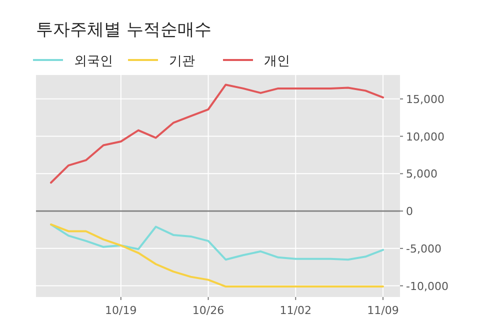 The height and width of the screenshot is (323, 500). Describe the element at coordinates (277, 61) in the screenshot. I see `legend-label: 개인` at that location.